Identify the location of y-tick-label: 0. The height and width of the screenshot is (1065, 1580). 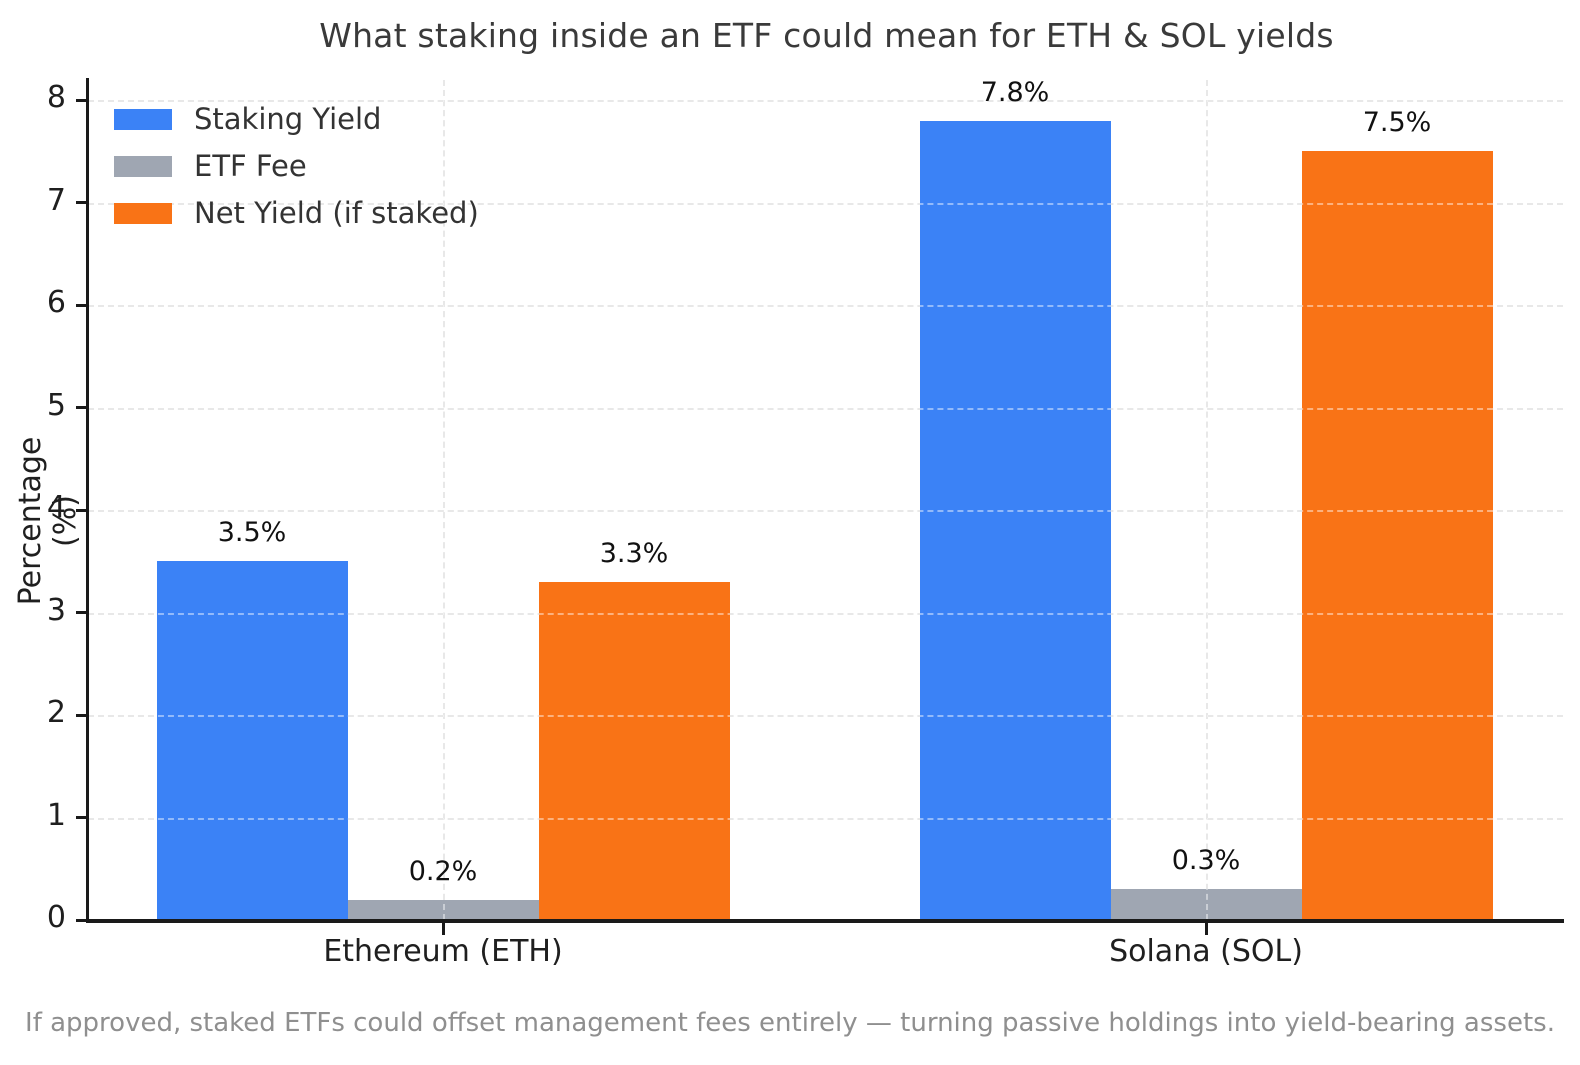
(56, 917).